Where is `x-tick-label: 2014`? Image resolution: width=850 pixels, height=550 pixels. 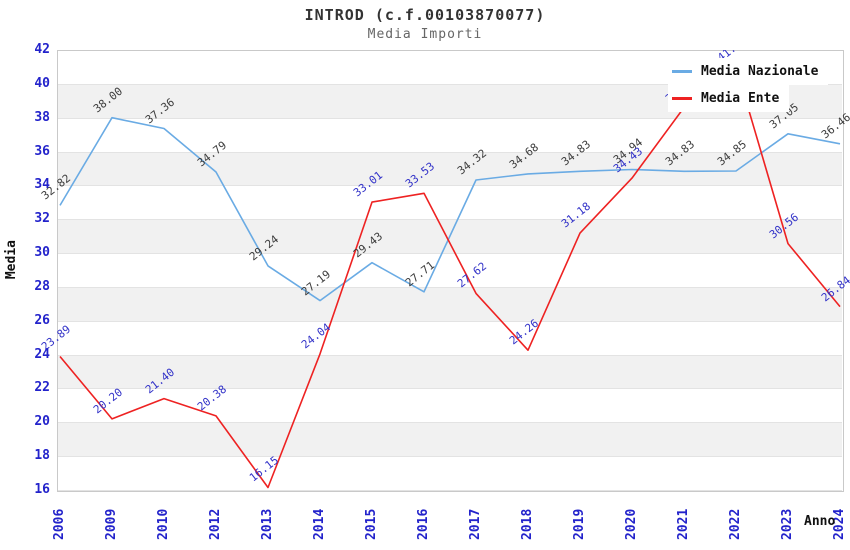
x-tick-label: 2014 is located at coordinates (319, 524).